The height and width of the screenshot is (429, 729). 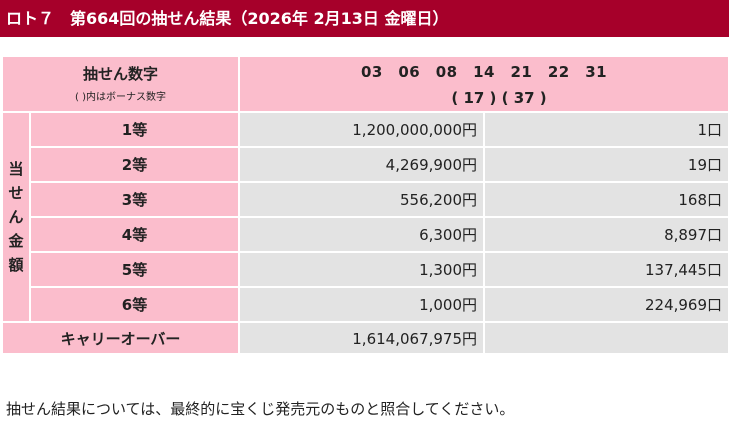 What do you see at coordinates (362, 199) in the screenshot?
I see `prize-amount: 556,200円` at bounding box center [362, 199].